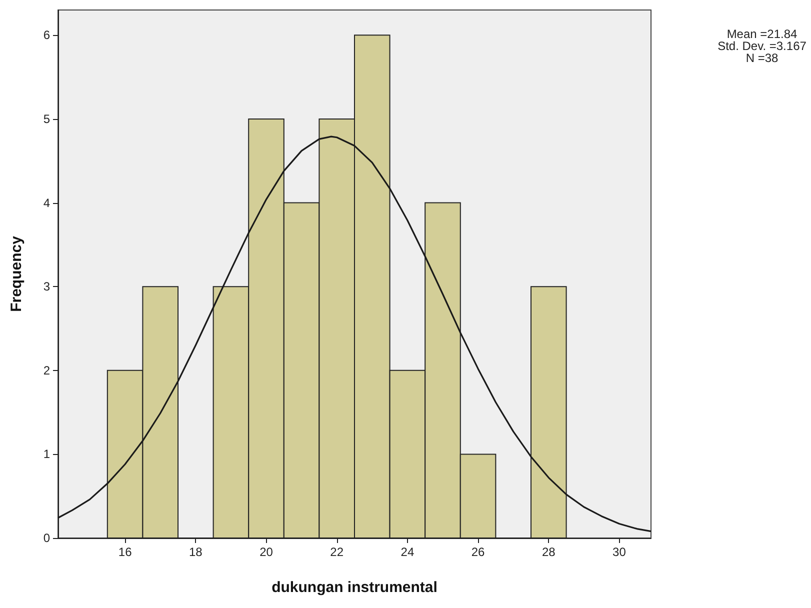 The width and height of the screenshot is (811, 608). Describe the element at coordinates (125, 552) in the screenshot. I see `x-tick-label: 16` at that location.